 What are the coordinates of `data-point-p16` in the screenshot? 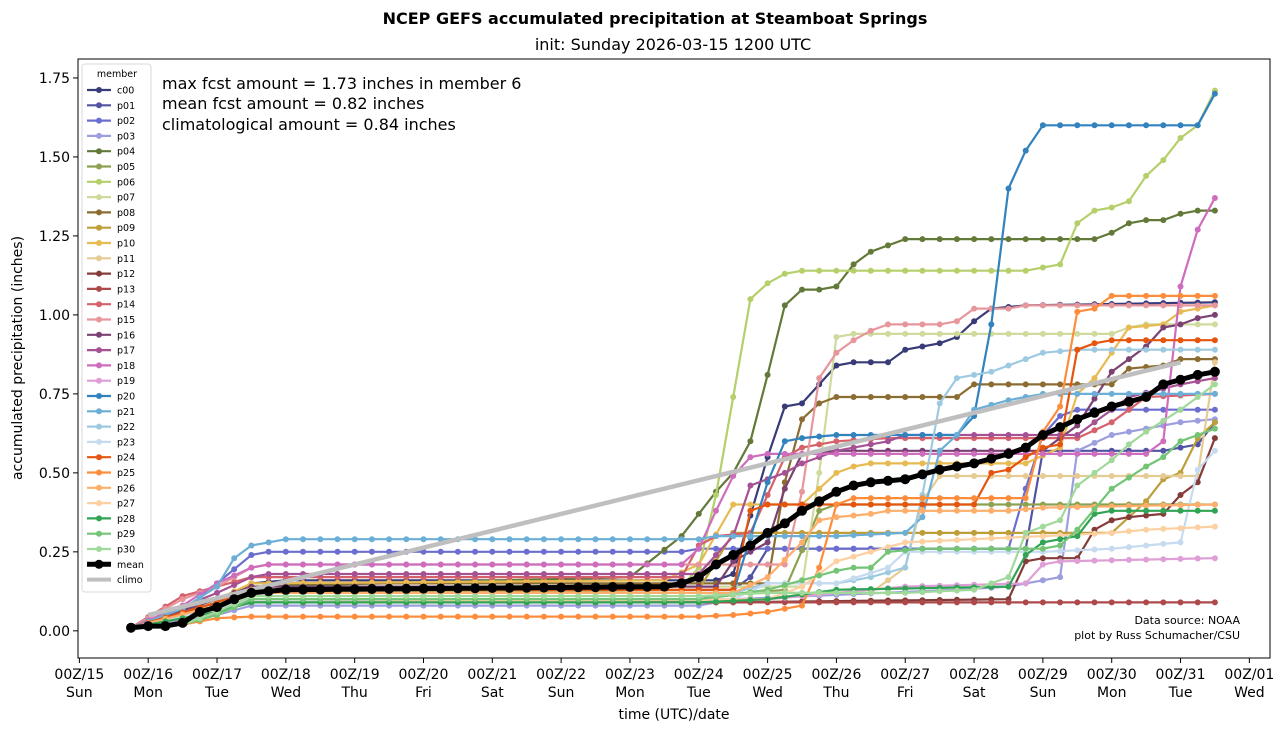 It's located at (784, 488).